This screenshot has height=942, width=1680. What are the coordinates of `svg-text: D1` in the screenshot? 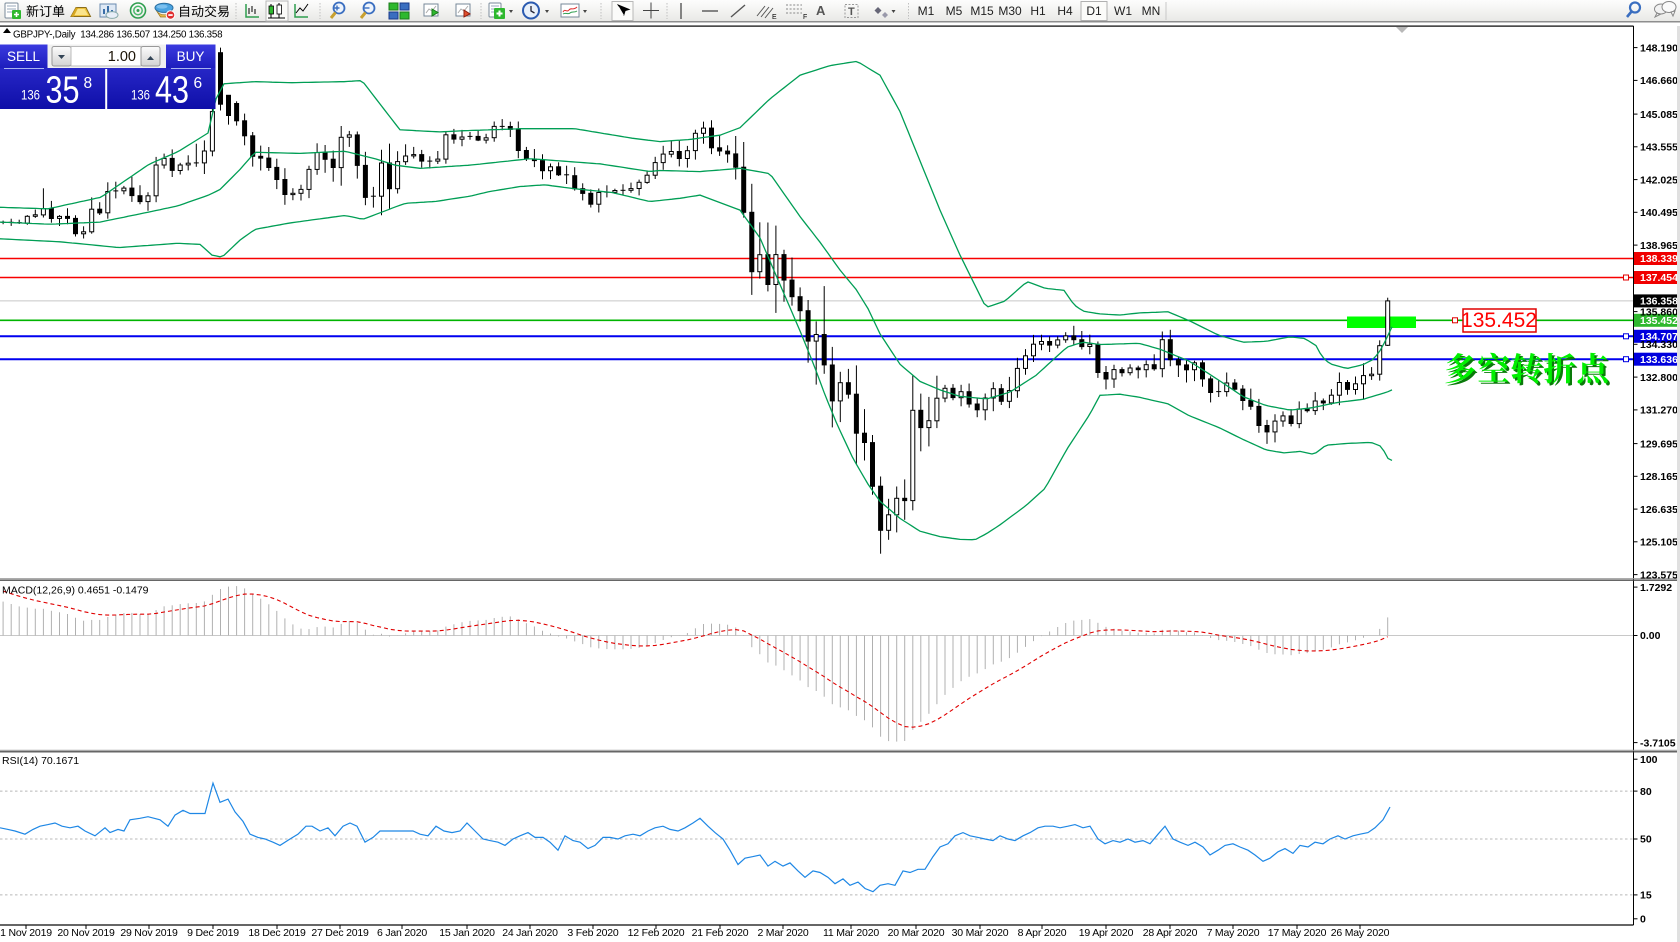 It's located at (1094, 11).